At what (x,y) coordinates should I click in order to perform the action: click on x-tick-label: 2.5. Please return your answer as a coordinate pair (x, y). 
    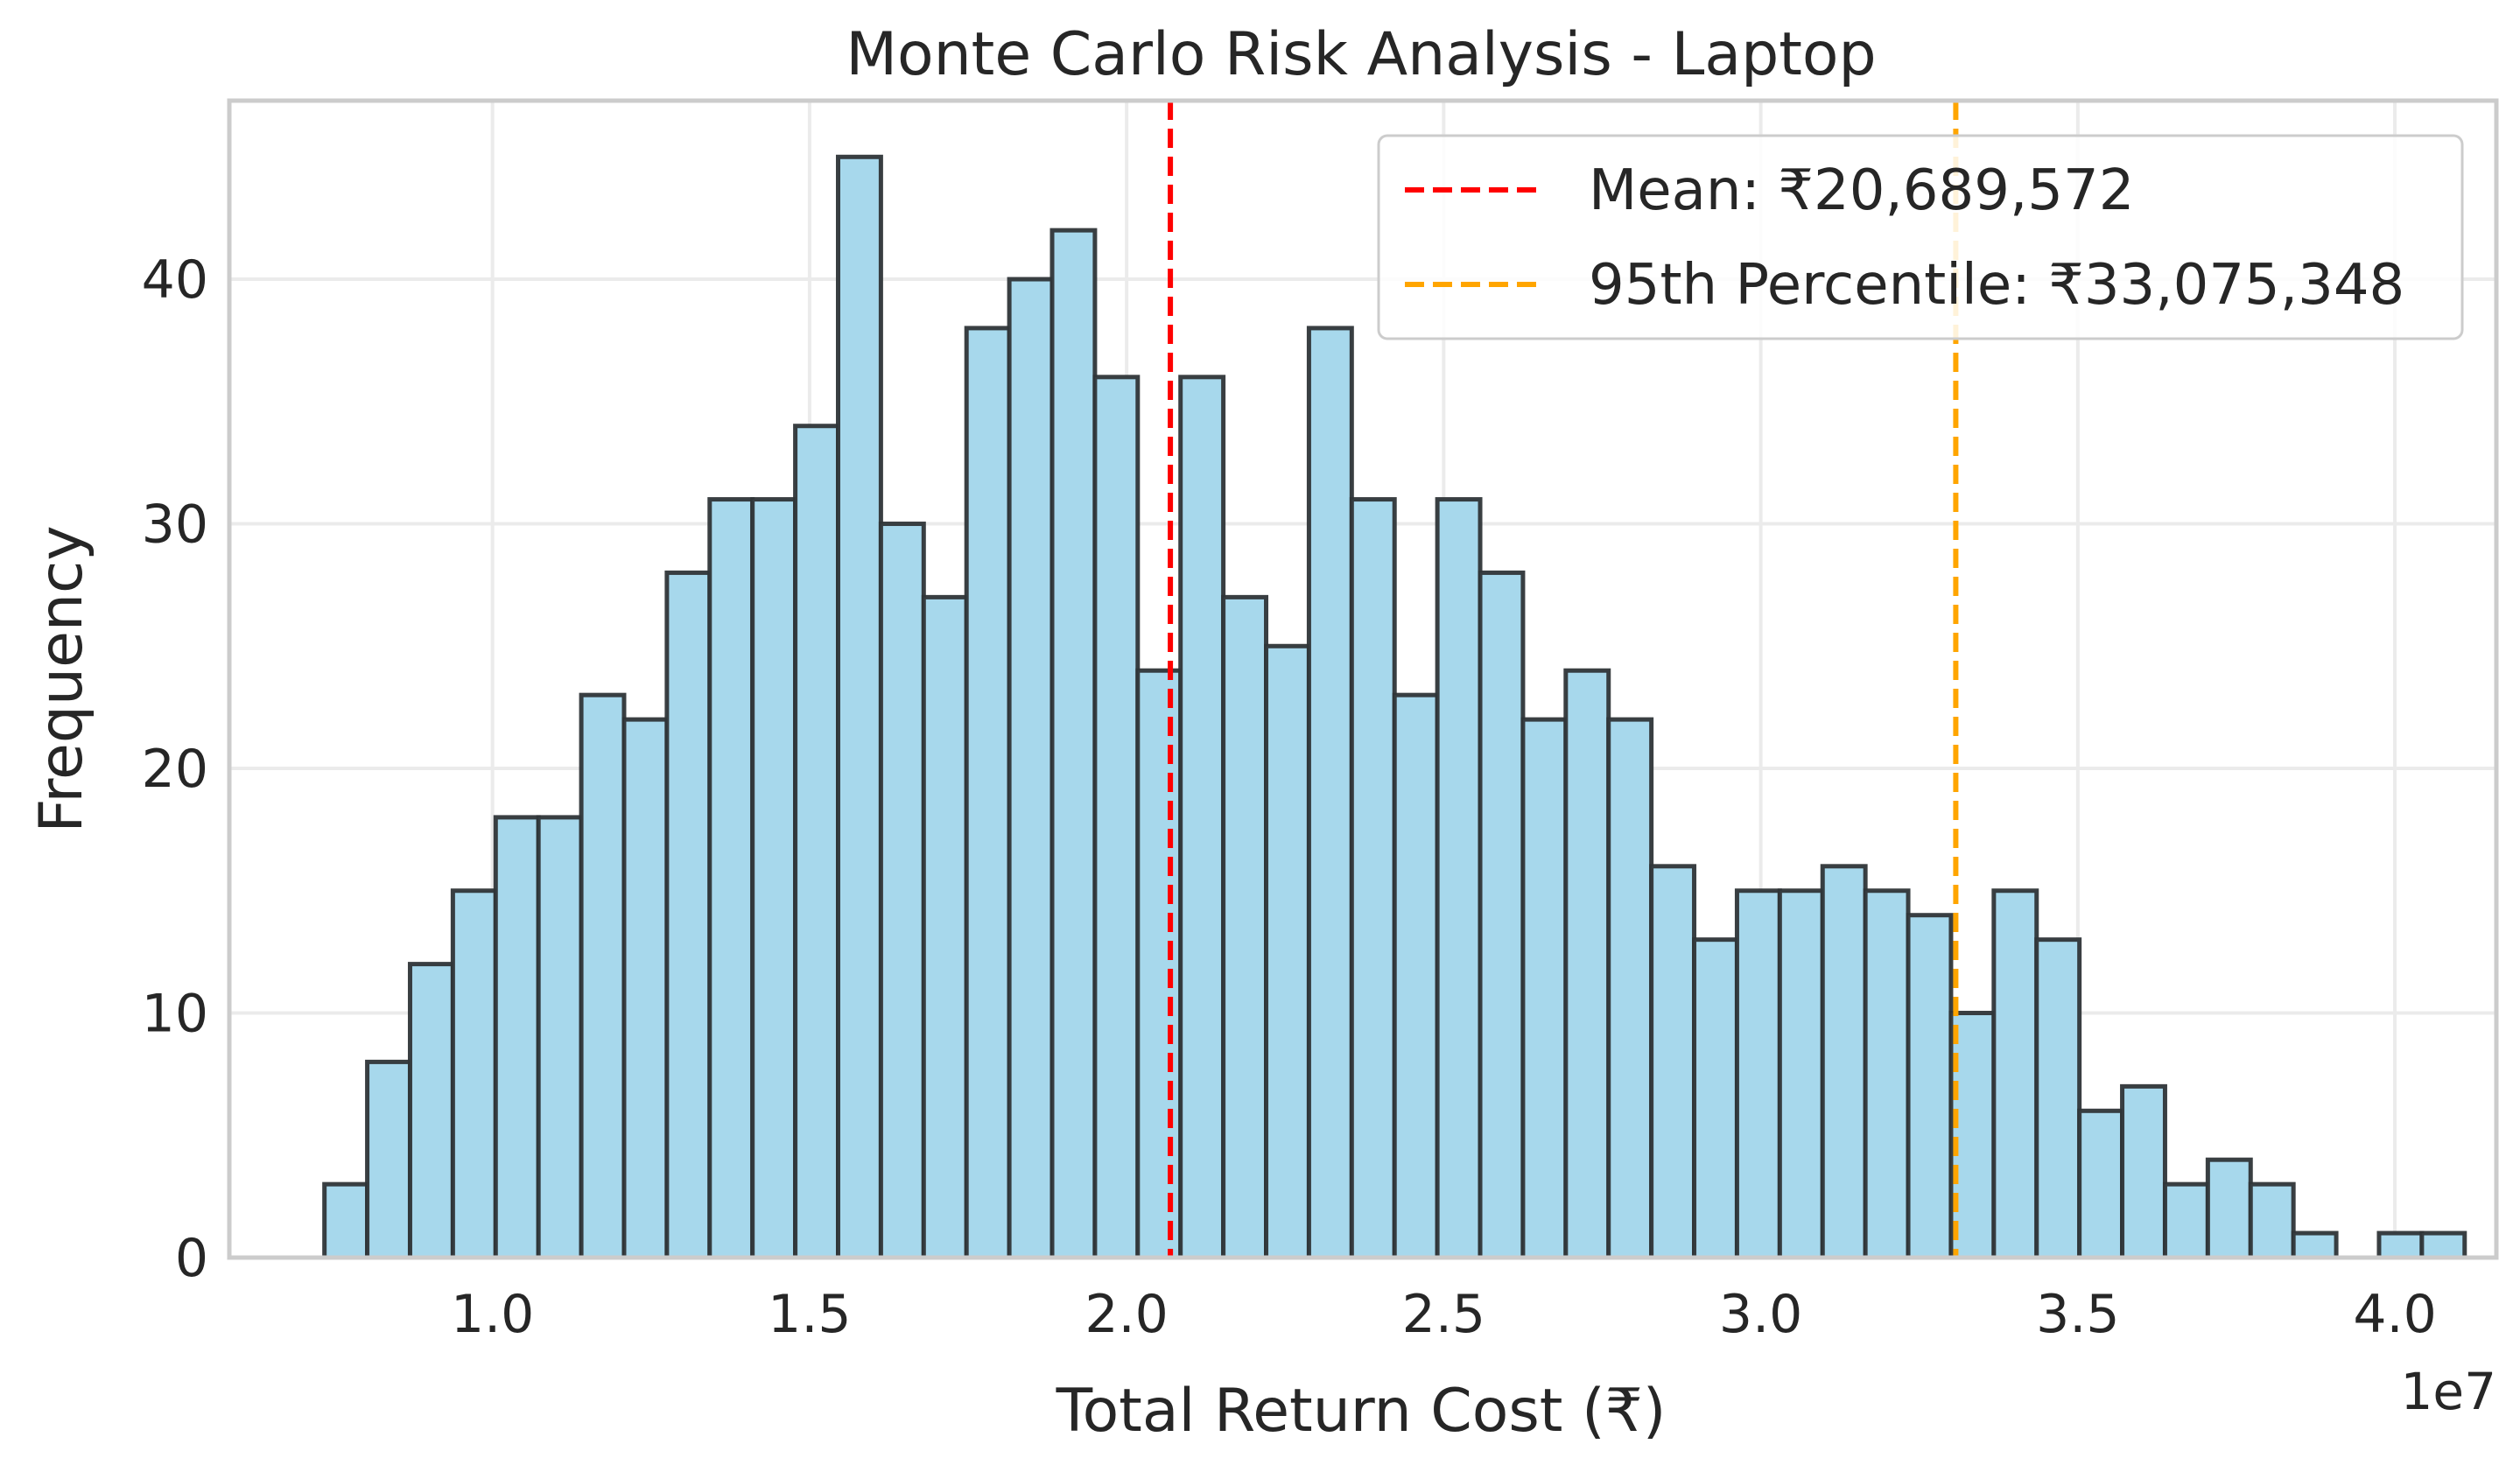
    Looking at the image, I should click on (1443, 1314).